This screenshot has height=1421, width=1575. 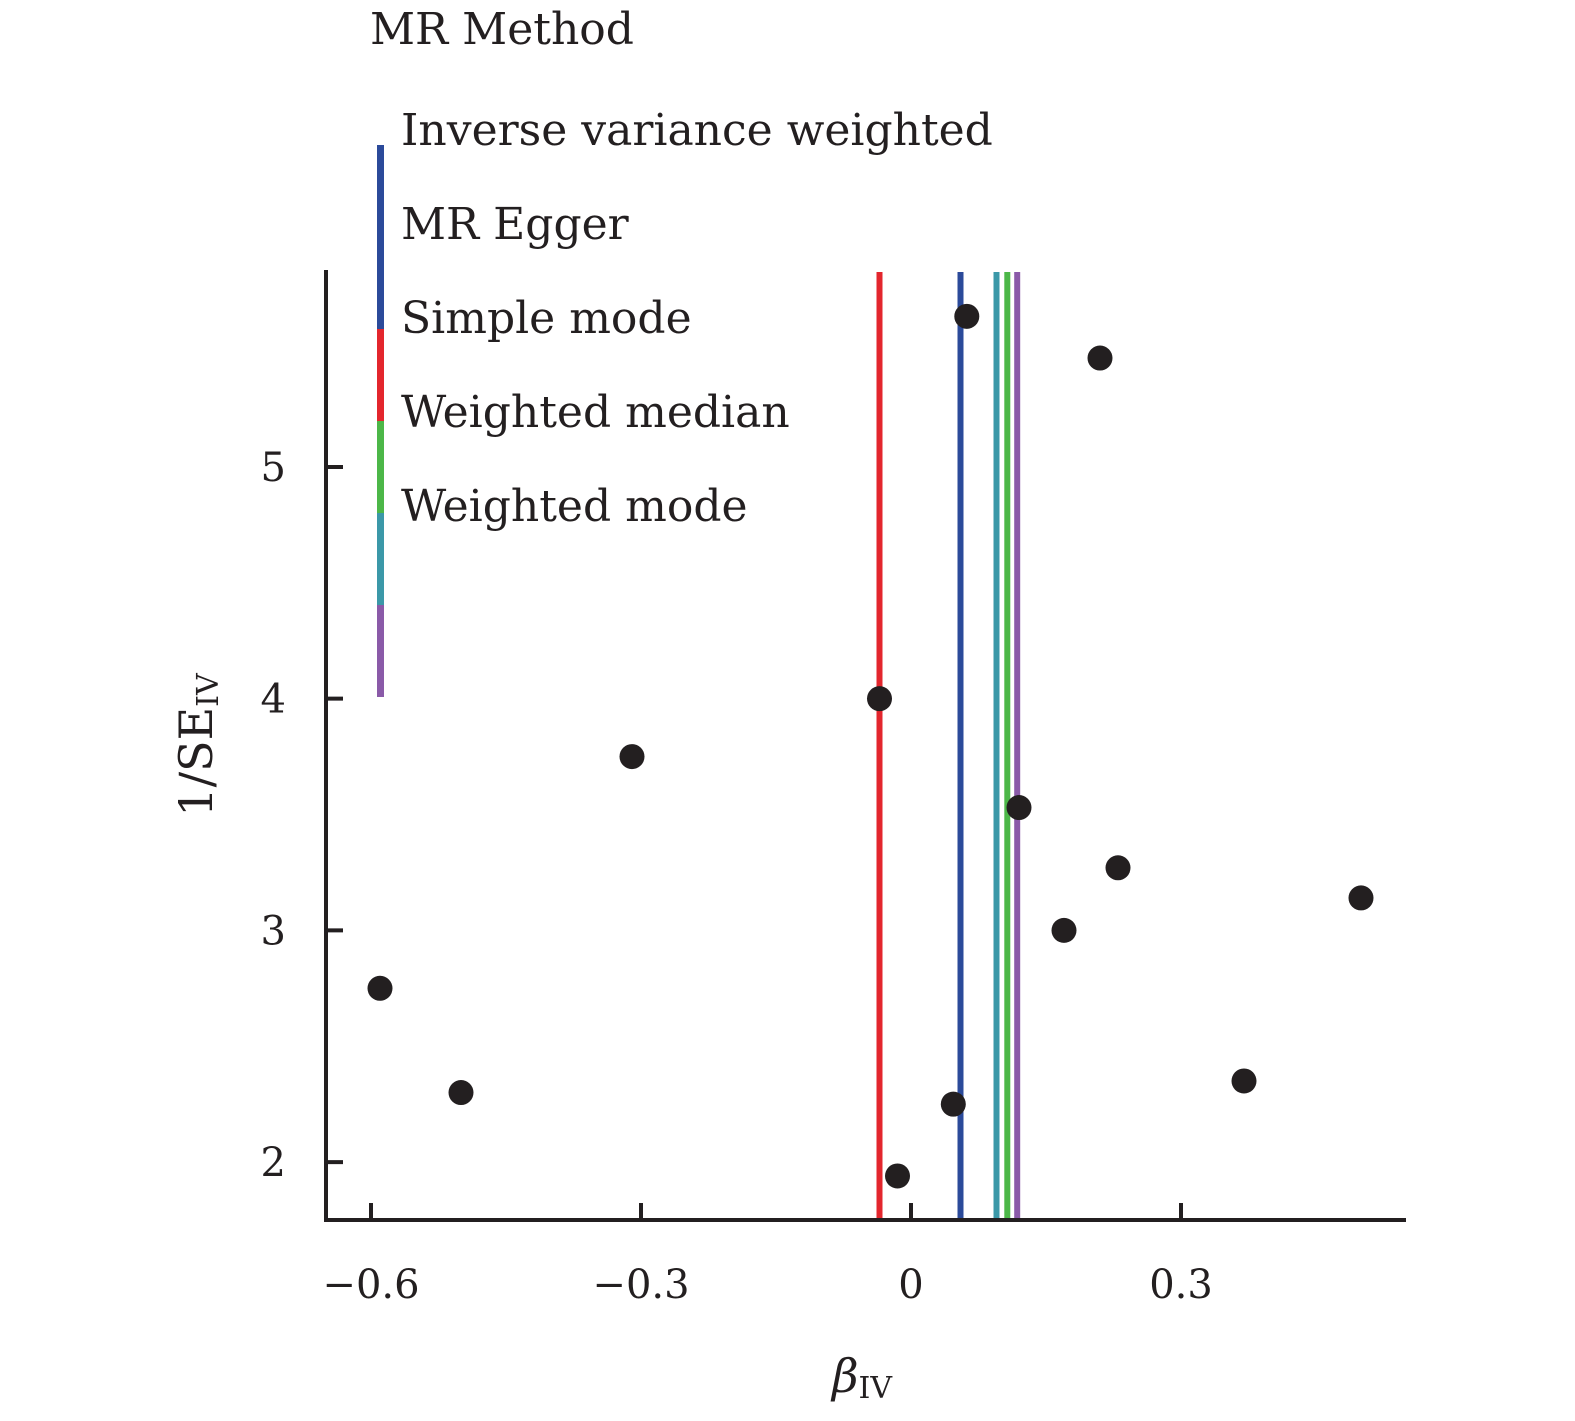 I want to click on x-ticks: −0.6 −0.3 0 0.3, so click(x=767, y=1255).